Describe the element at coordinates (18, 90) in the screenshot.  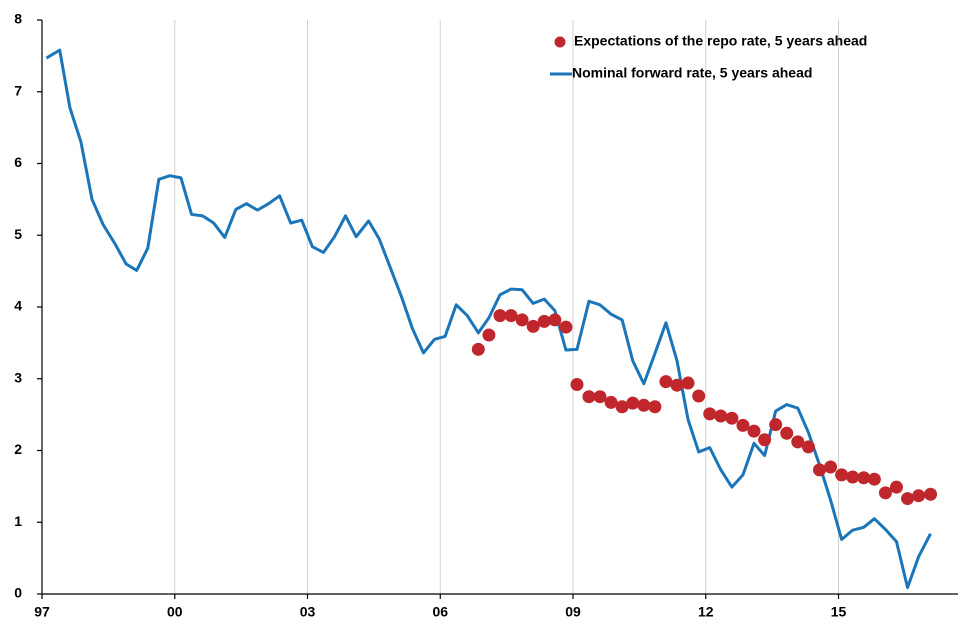
I see `y-tick-label: 7` at that location.